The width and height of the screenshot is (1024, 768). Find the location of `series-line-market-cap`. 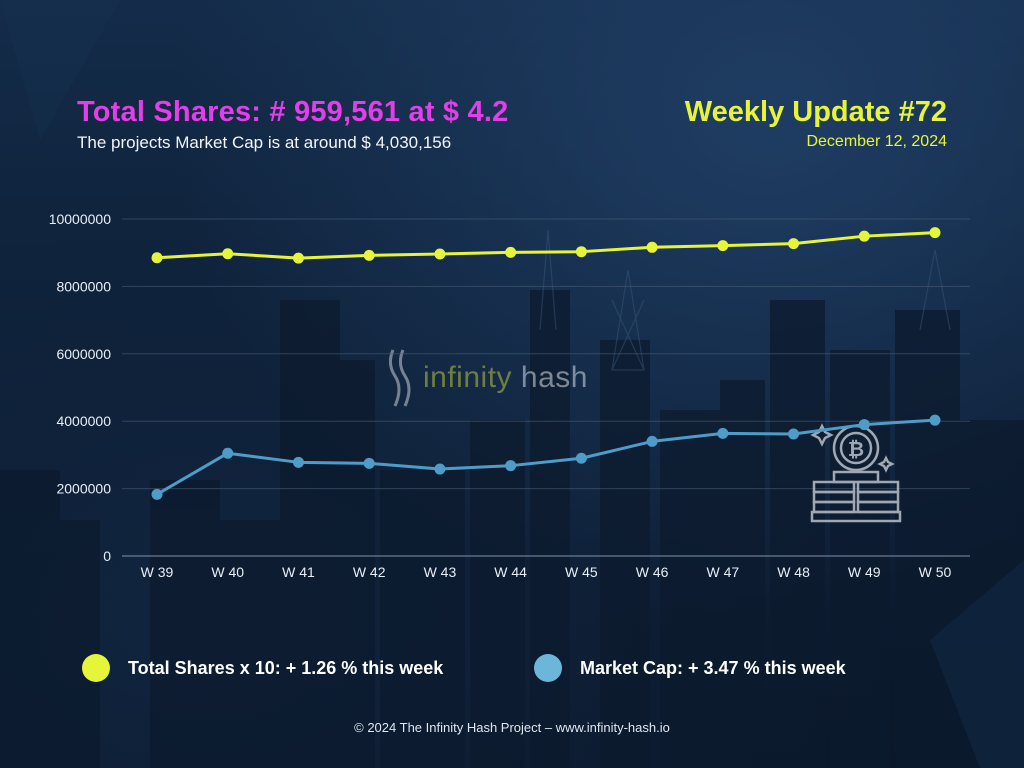

series-line-market-cap is located at coordinates (546, 457).